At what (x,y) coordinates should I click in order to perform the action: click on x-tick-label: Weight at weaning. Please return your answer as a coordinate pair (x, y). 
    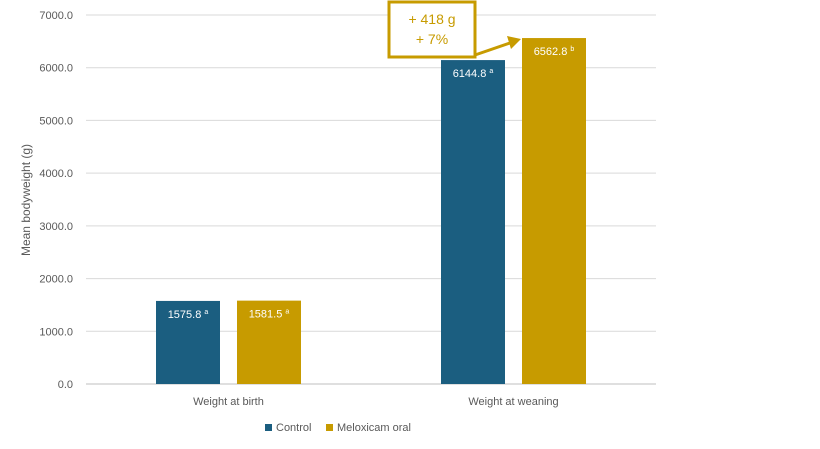
    Looking at the image, I should click on (513, 402).